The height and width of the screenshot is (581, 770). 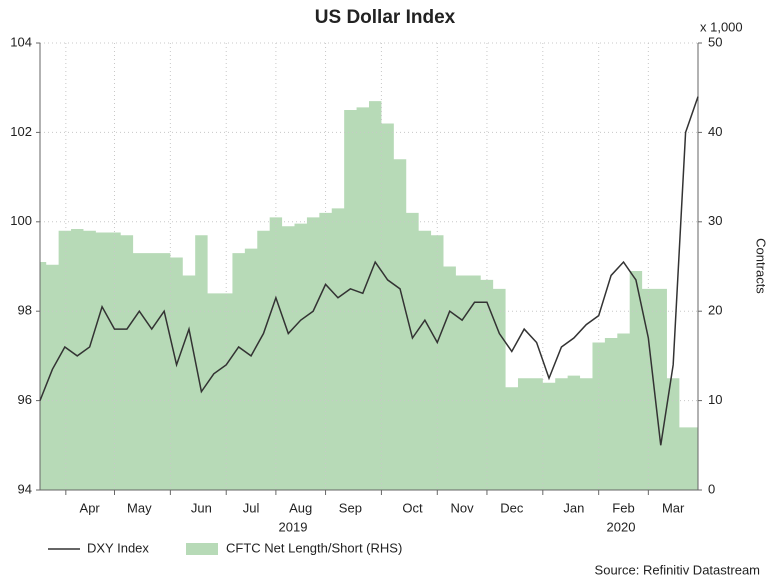 I want to click on y-tick-label: 94, so click(x=25, y=488).